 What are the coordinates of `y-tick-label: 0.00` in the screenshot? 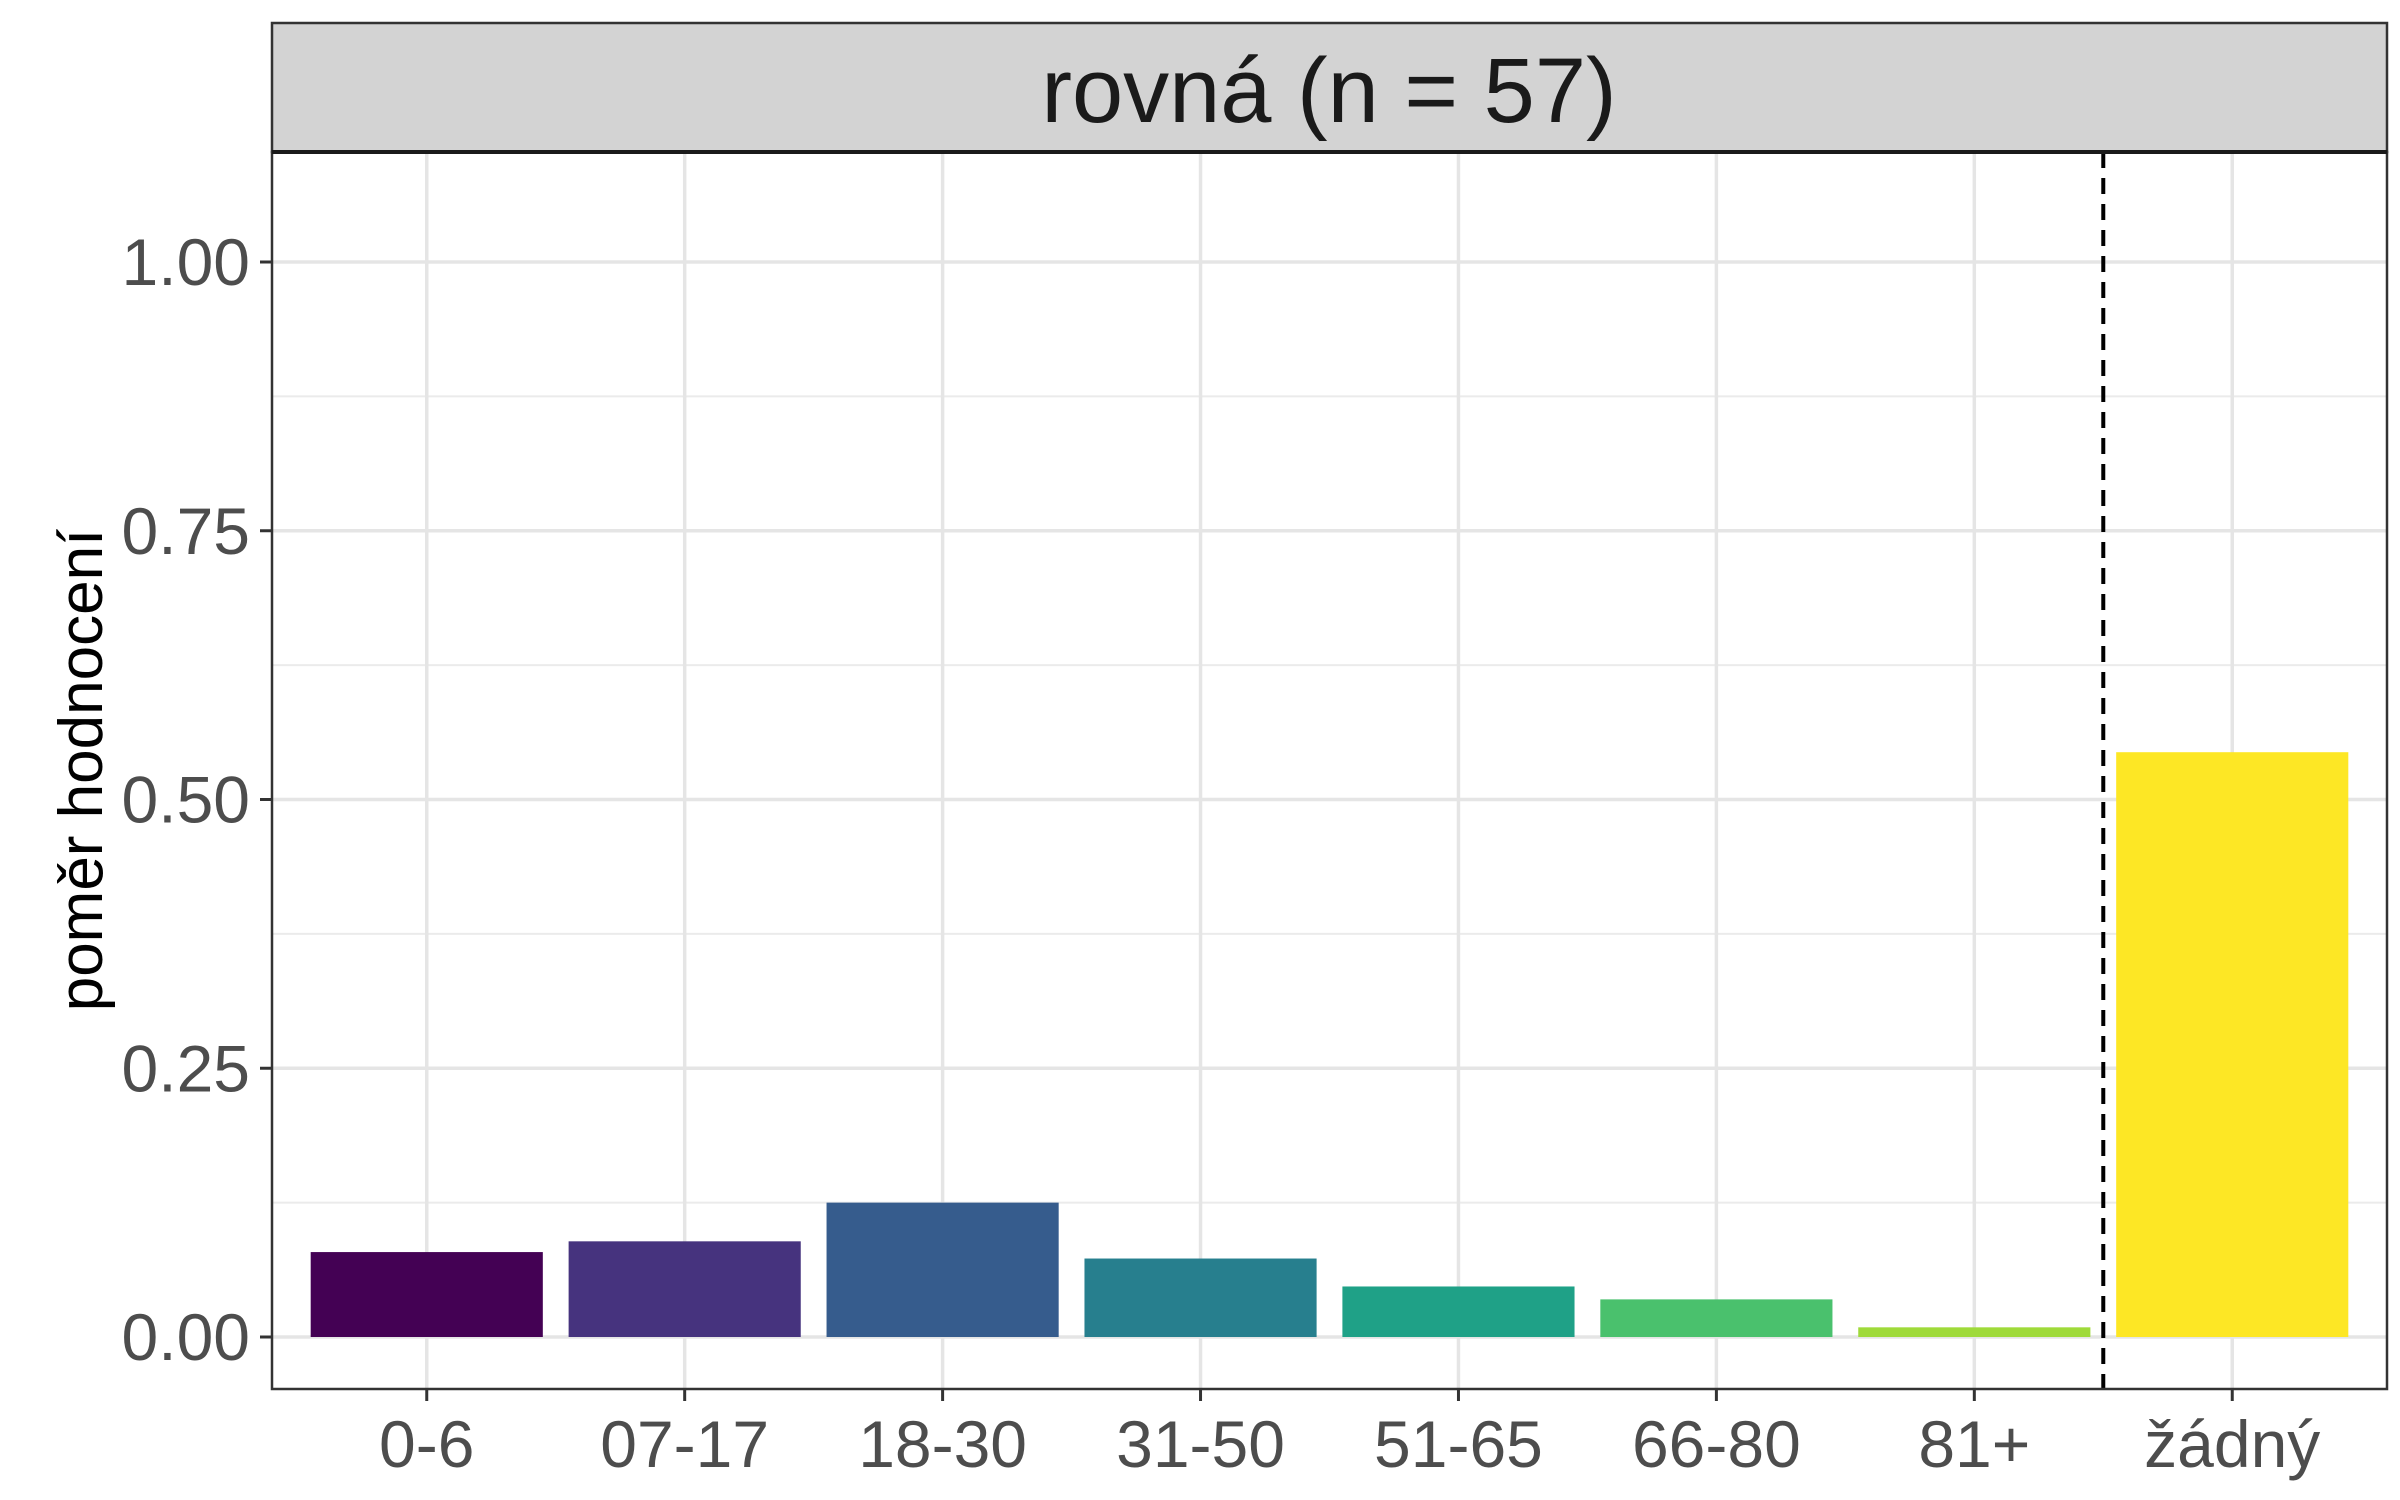 It's located at (186, 1337).